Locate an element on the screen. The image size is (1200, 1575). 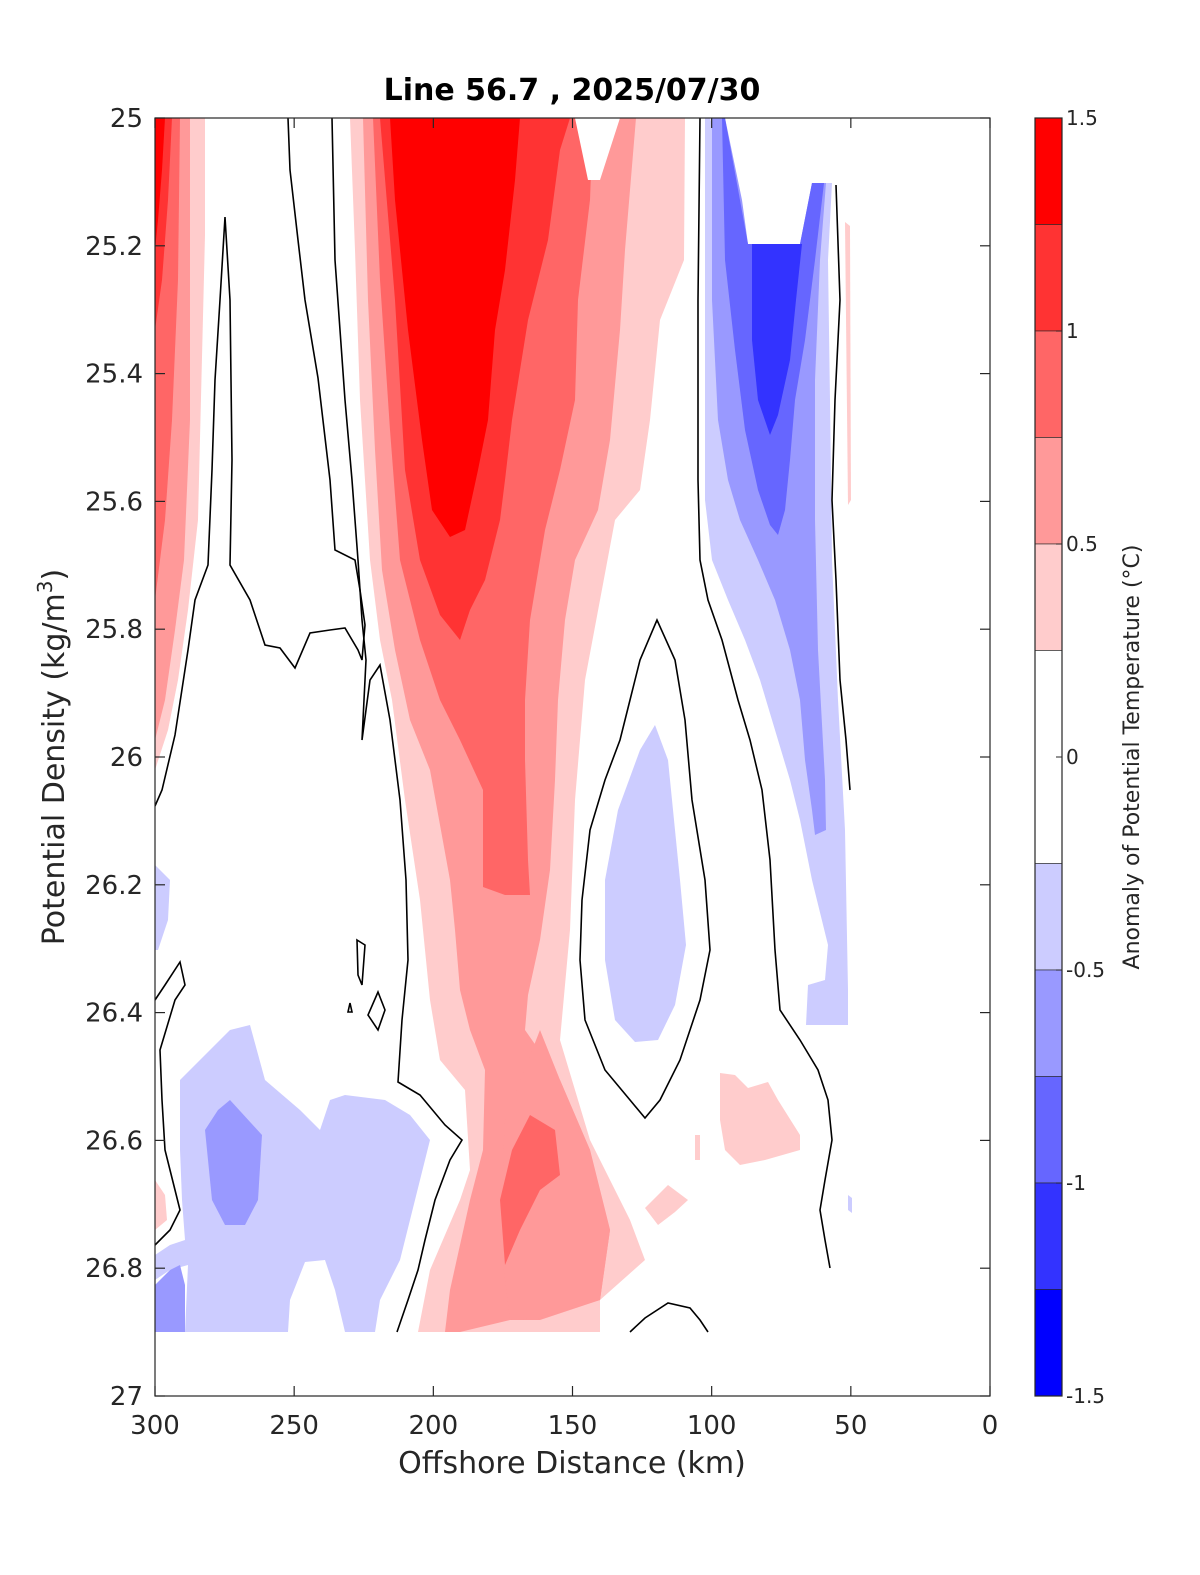
cool-nearshore-strip is located at coordinates (848, 363).